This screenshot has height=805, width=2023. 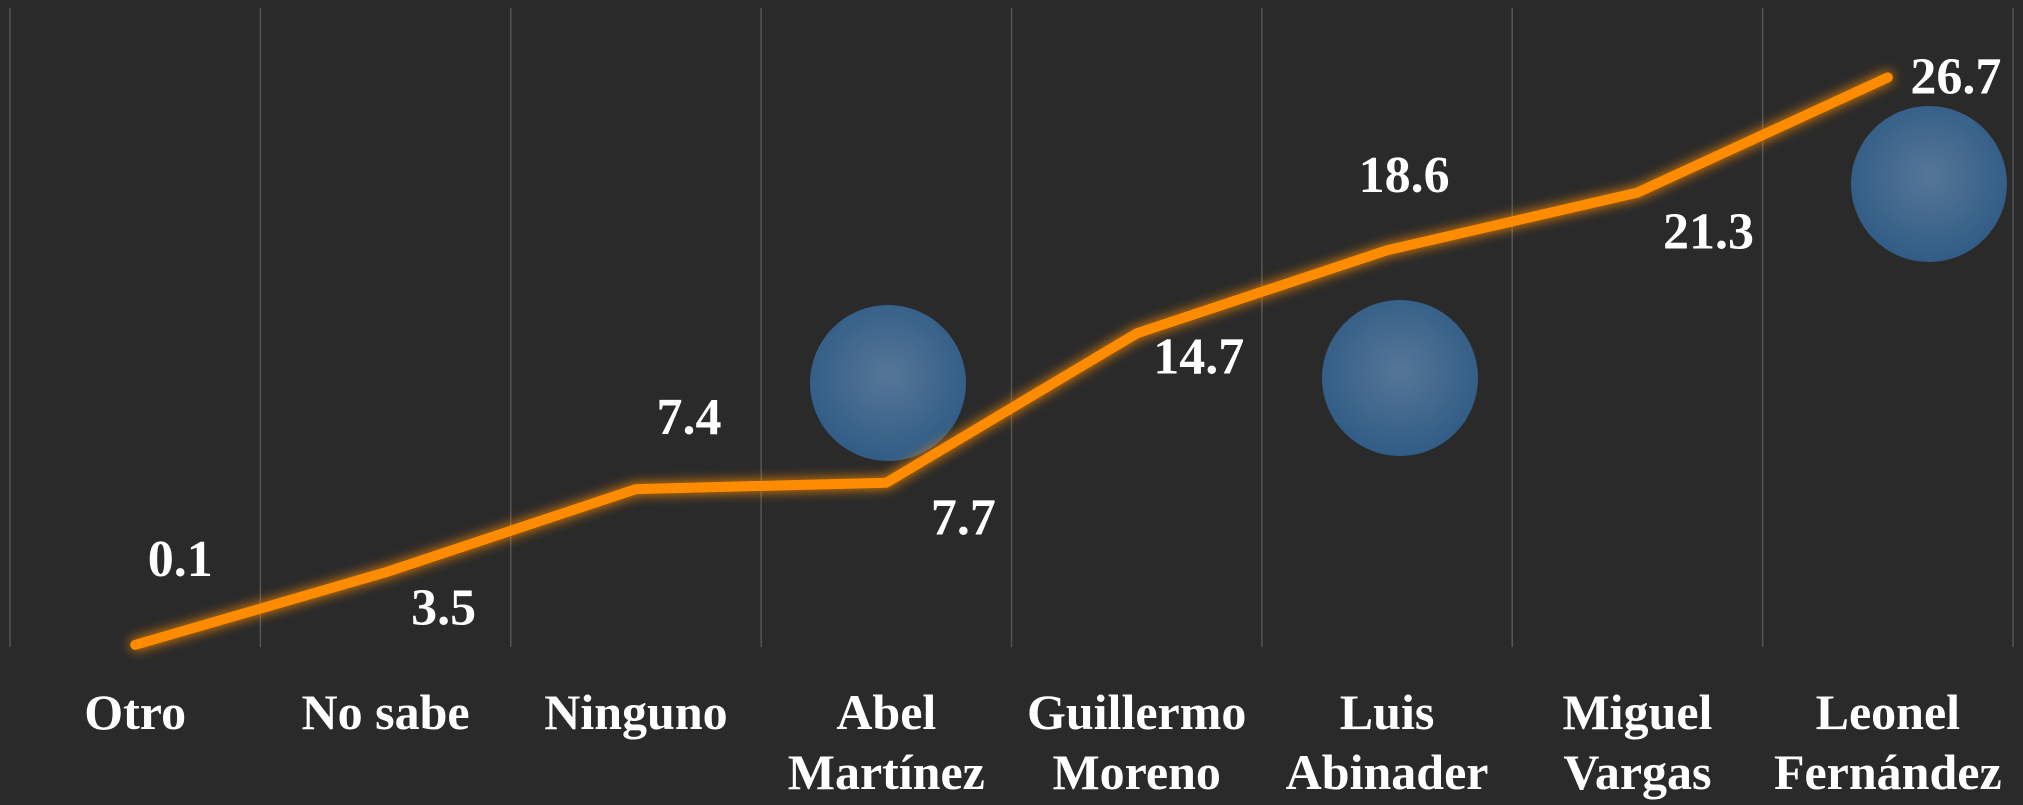 I want to click on value-label: 14.7, so click(x=1198, y=356).